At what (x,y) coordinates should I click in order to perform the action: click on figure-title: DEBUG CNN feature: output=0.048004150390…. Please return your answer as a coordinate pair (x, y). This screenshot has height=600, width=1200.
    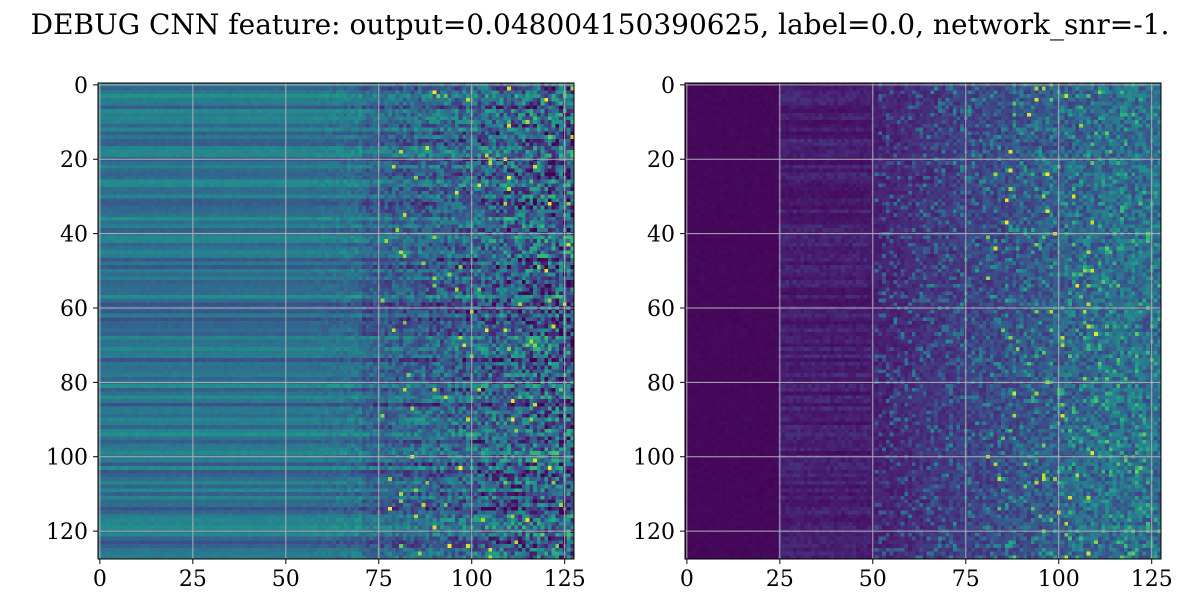
    Looking at the image, I should click on (600, 24).